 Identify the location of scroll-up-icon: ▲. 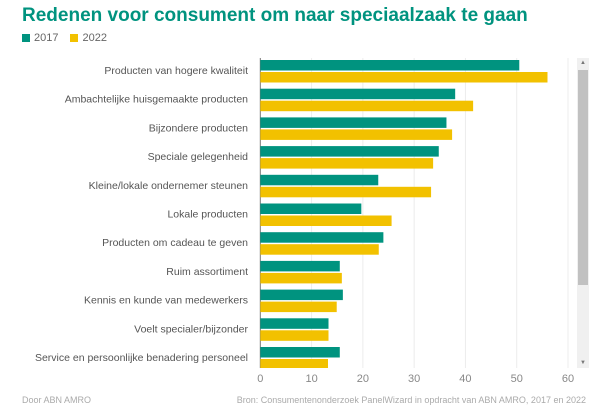
(583, 63).